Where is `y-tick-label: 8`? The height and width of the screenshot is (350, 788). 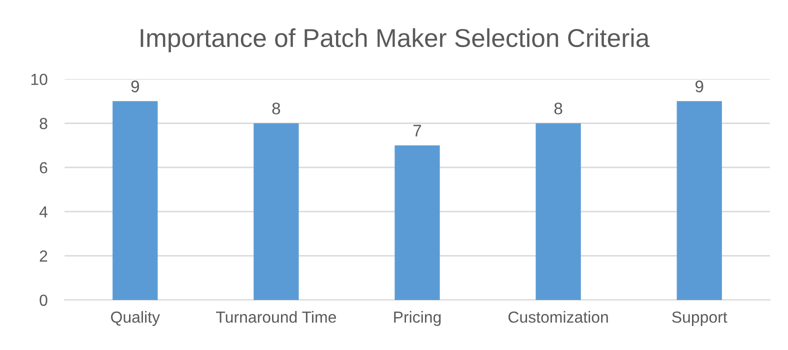 y-tick-label: 8 is located at coordinates (44, 124).